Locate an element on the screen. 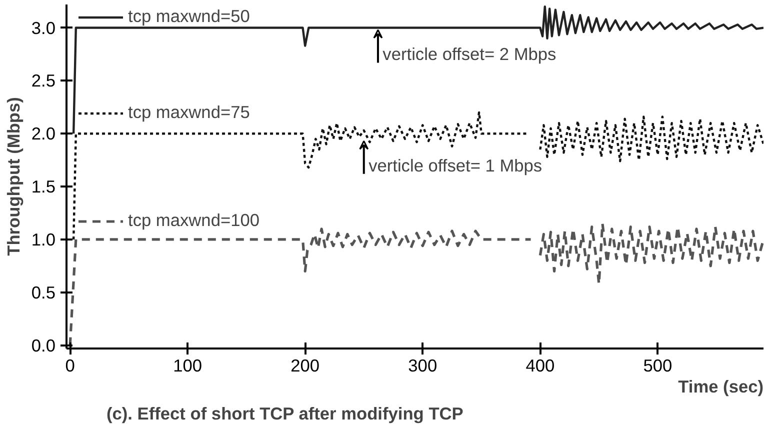  y-tick-label: 0.0 is located at coordinates (43, 345).